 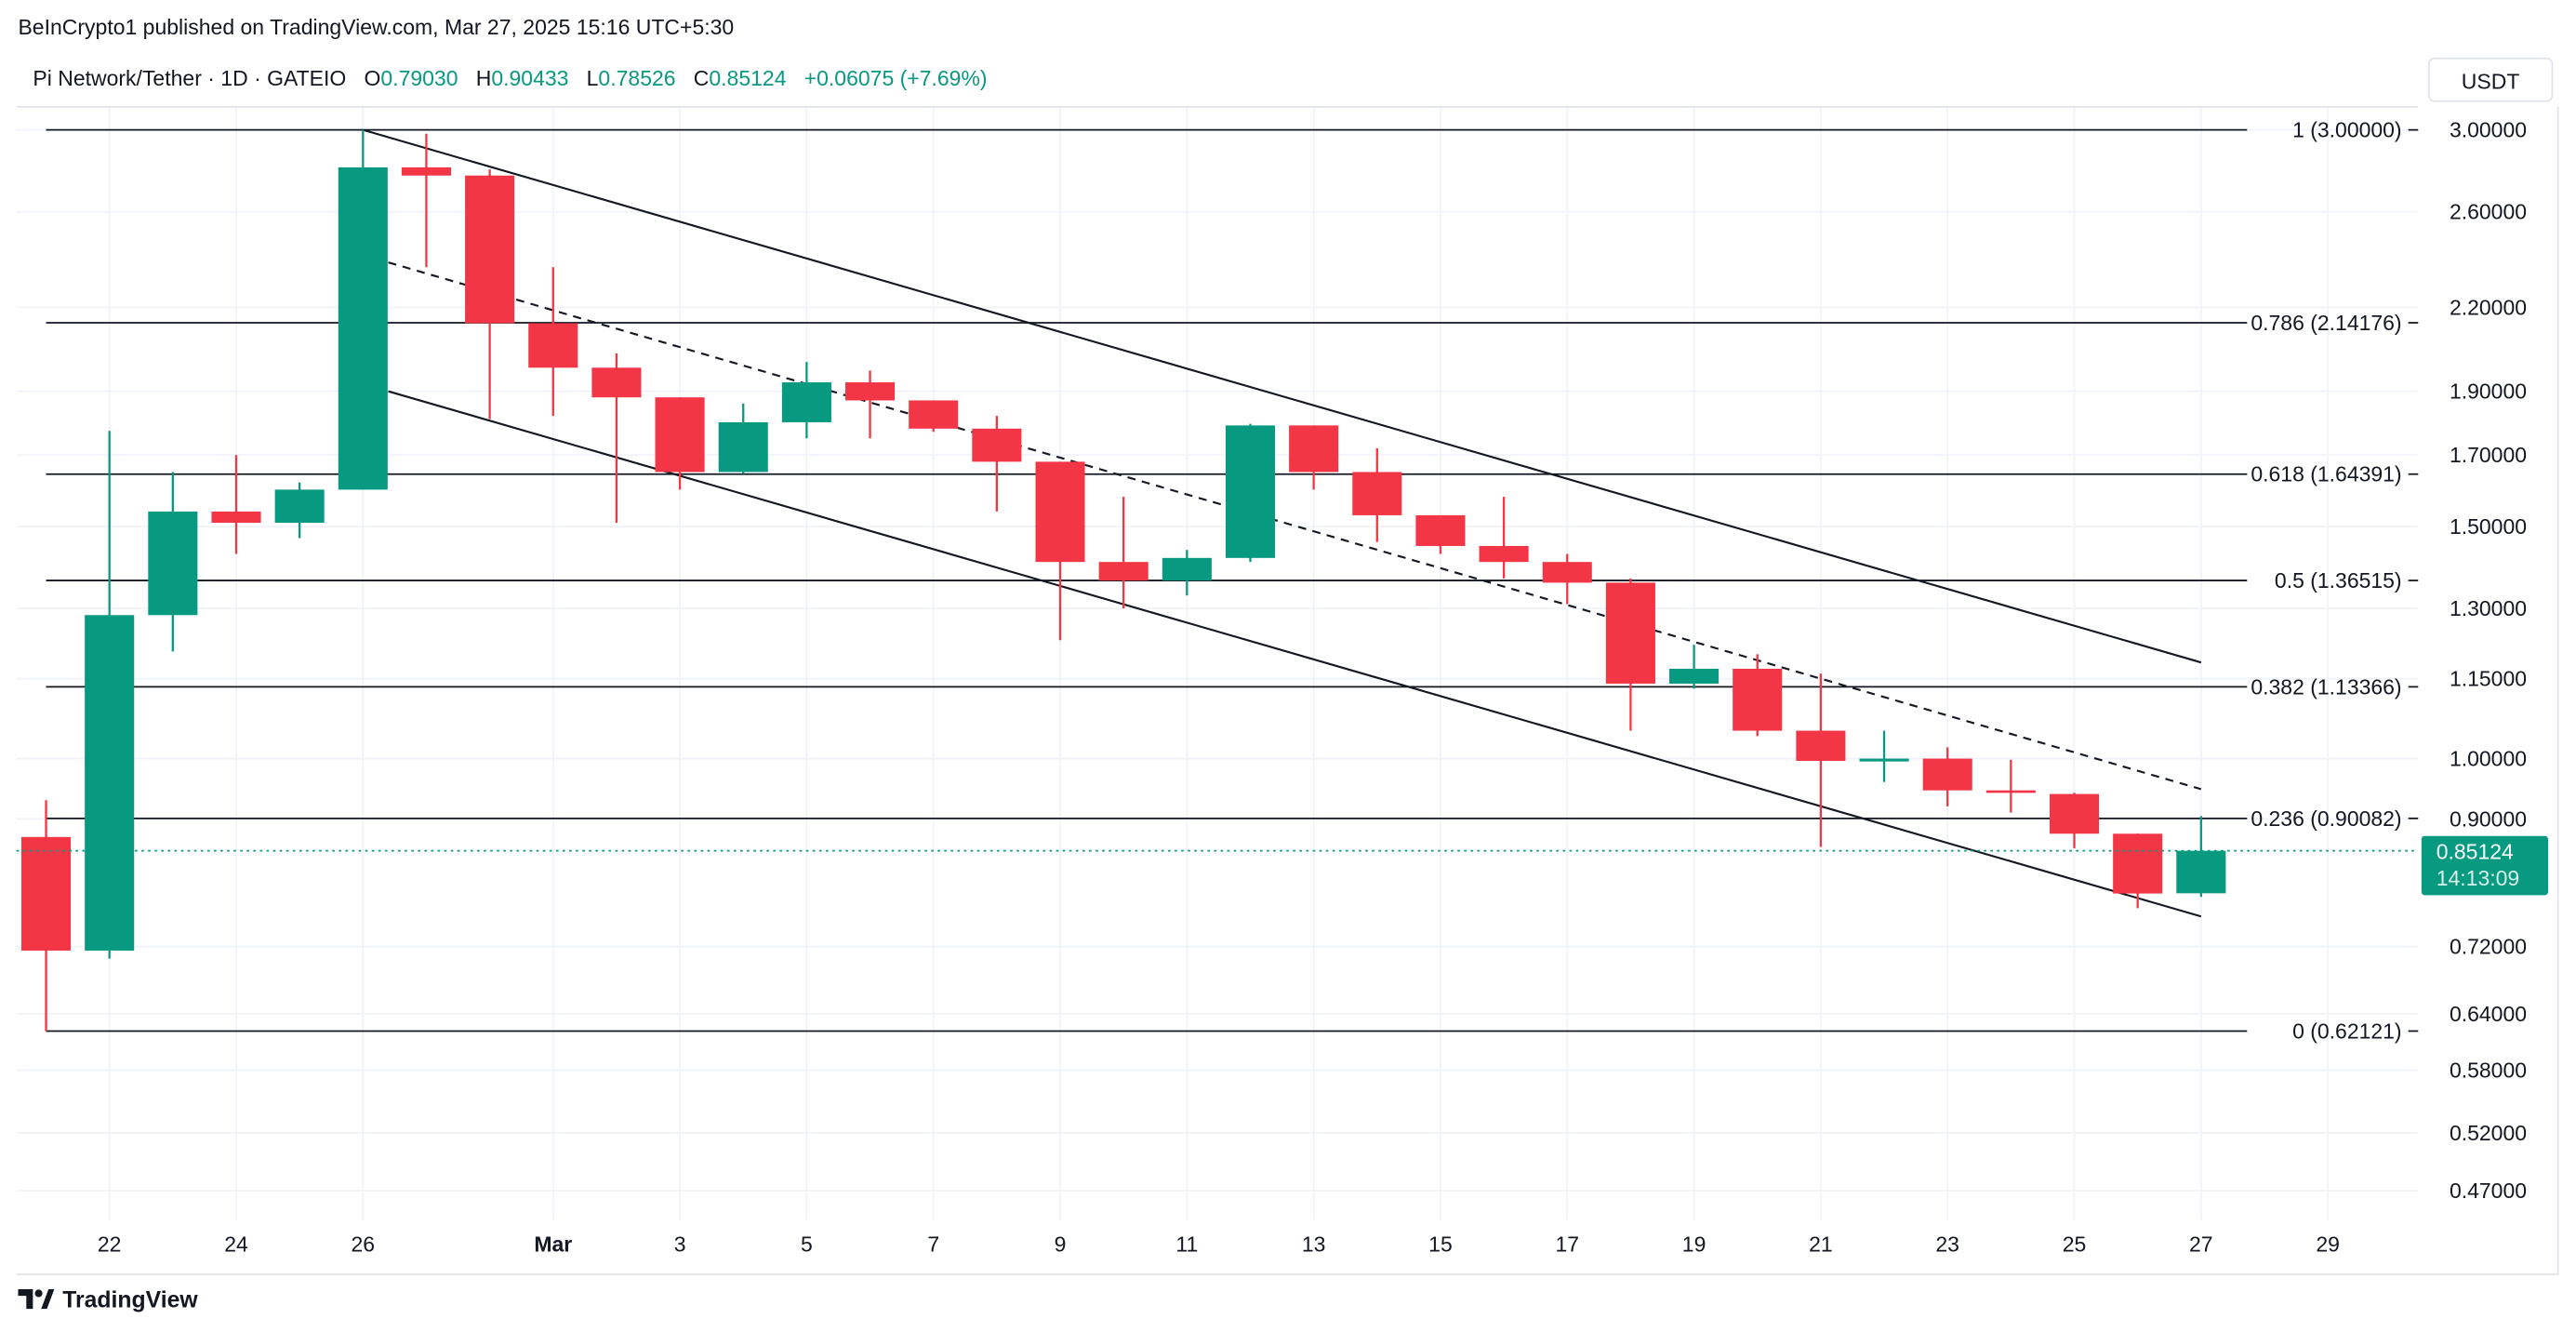 What do you see at coordinates (419, 78) in the screenshot?
I see `open-value: 0.79030` at bounding box center [419, 78].